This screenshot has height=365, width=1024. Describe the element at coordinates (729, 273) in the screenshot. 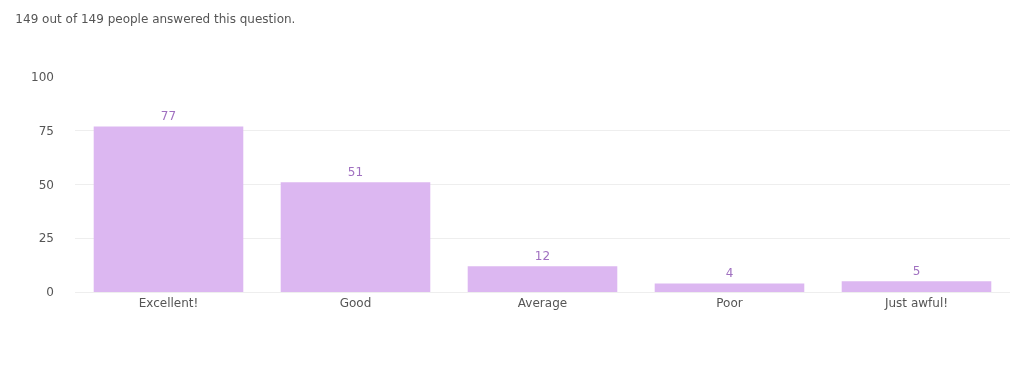

I see `data-label: 4` at that location.